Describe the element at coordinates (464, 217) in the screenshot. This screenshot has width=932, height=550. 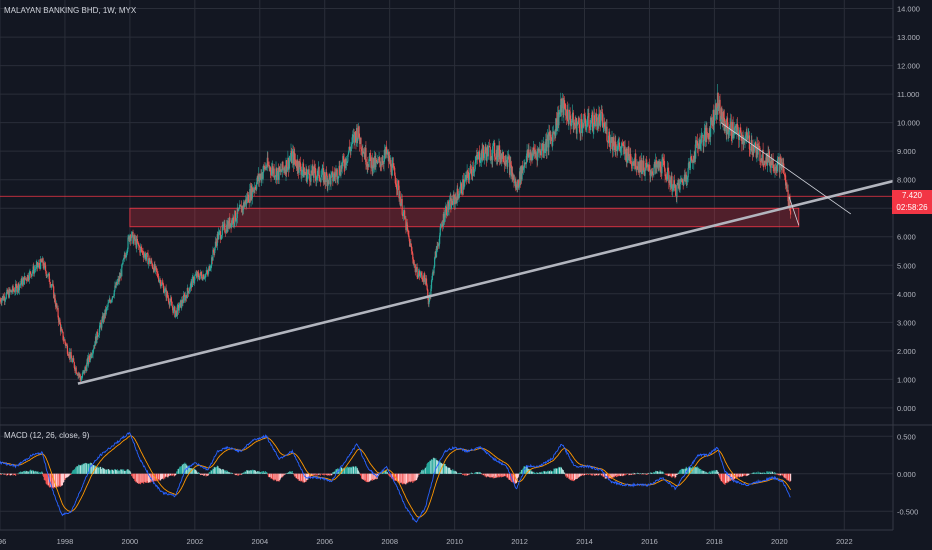
I see `support-zone` at that location.